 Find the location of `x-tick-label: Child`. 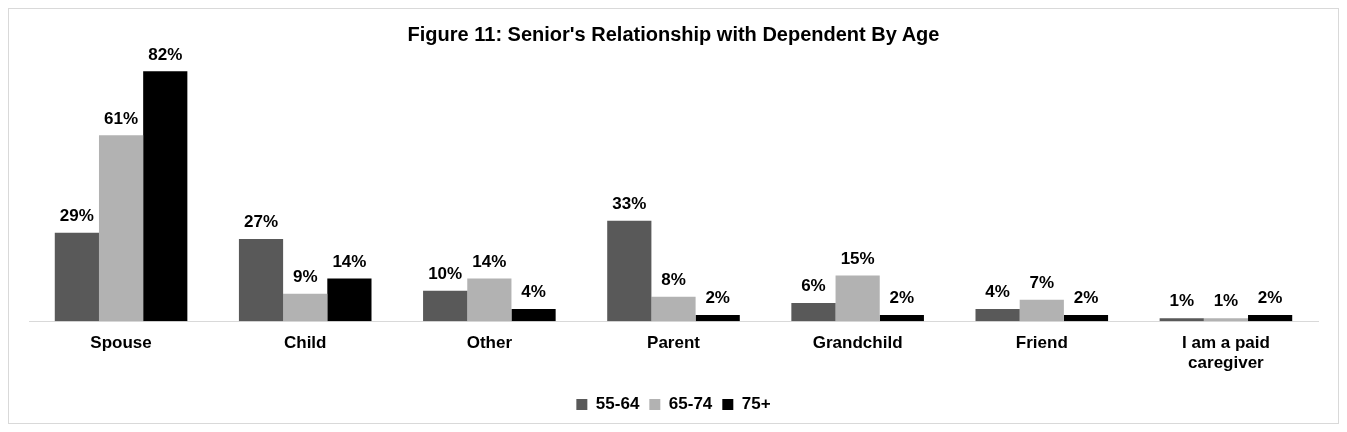

x-tick-label: Child is located at coordinates (305, 343).